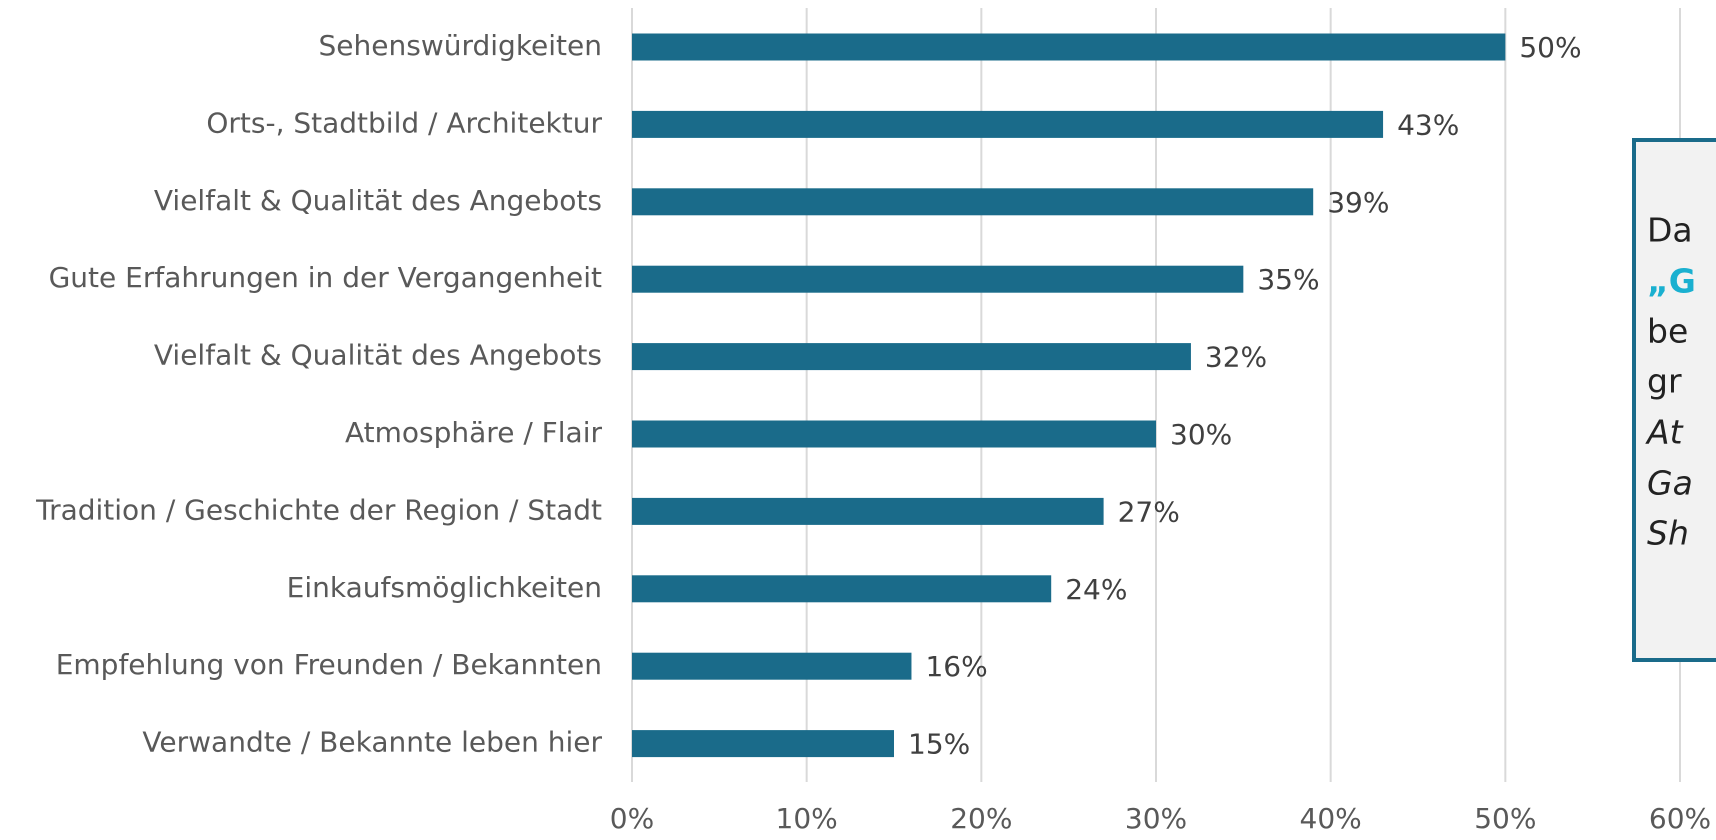 The height and width of the screenshot is (840, 1716). I want to click on category-label: Gute Erfahrungen in der Vergangenheit, so click(325, 277).